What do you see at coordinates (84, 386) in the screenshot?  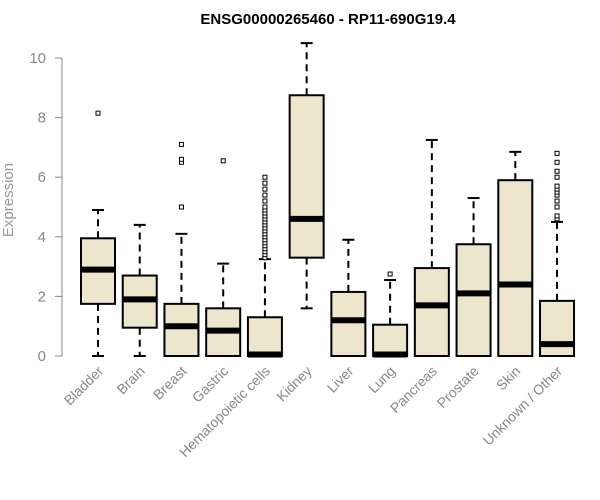 I see `x-tick-label: Bladder` at bounding box center [84, 386].